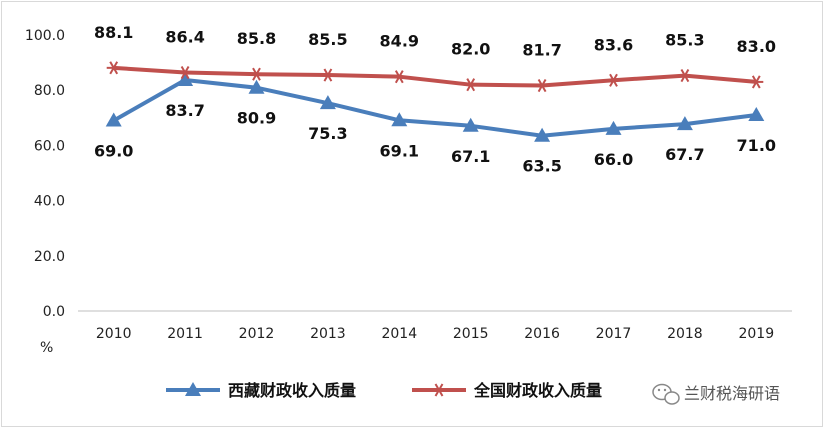  What do you see at coordinates (49, 146) in the screenshot?
I see `y-tick-label: 60.0` at bounding box center [49, 146].